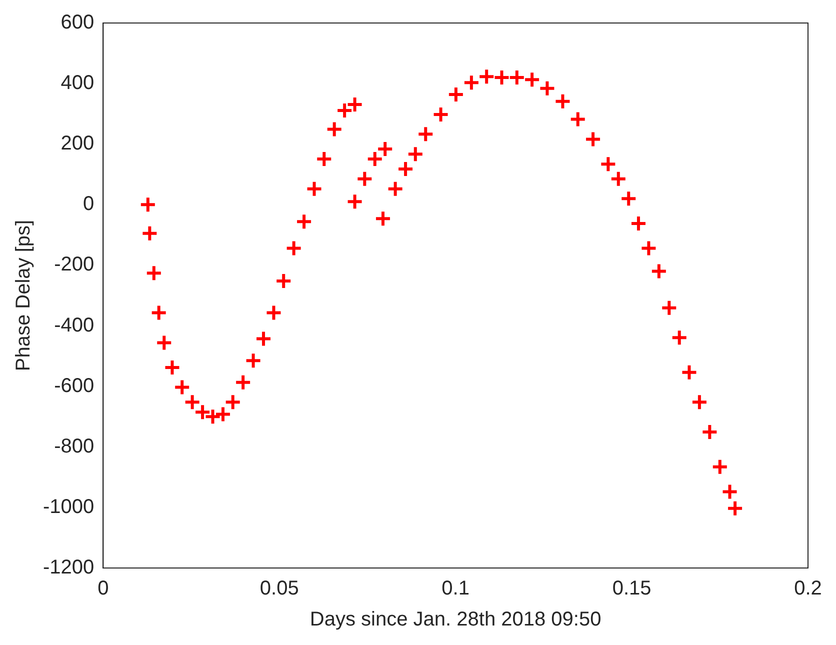 The image size is (836, 645). What do you see at coordinates (103, 589) in the screenshot?
I see `x-tick-label: 0` at bounding box center [103, 589].